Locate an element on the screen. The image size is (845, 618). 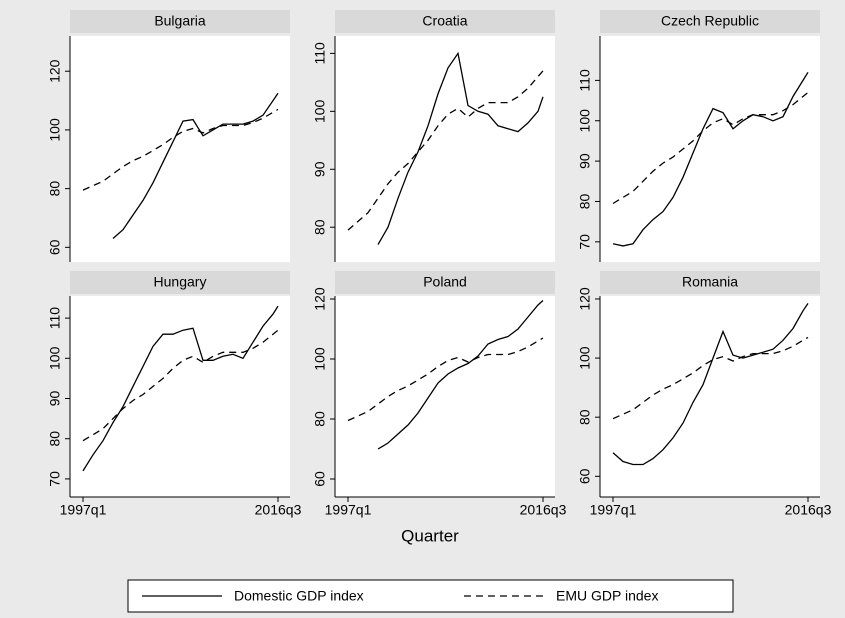
panel-title: Poland is located at coordinates (445, 282).